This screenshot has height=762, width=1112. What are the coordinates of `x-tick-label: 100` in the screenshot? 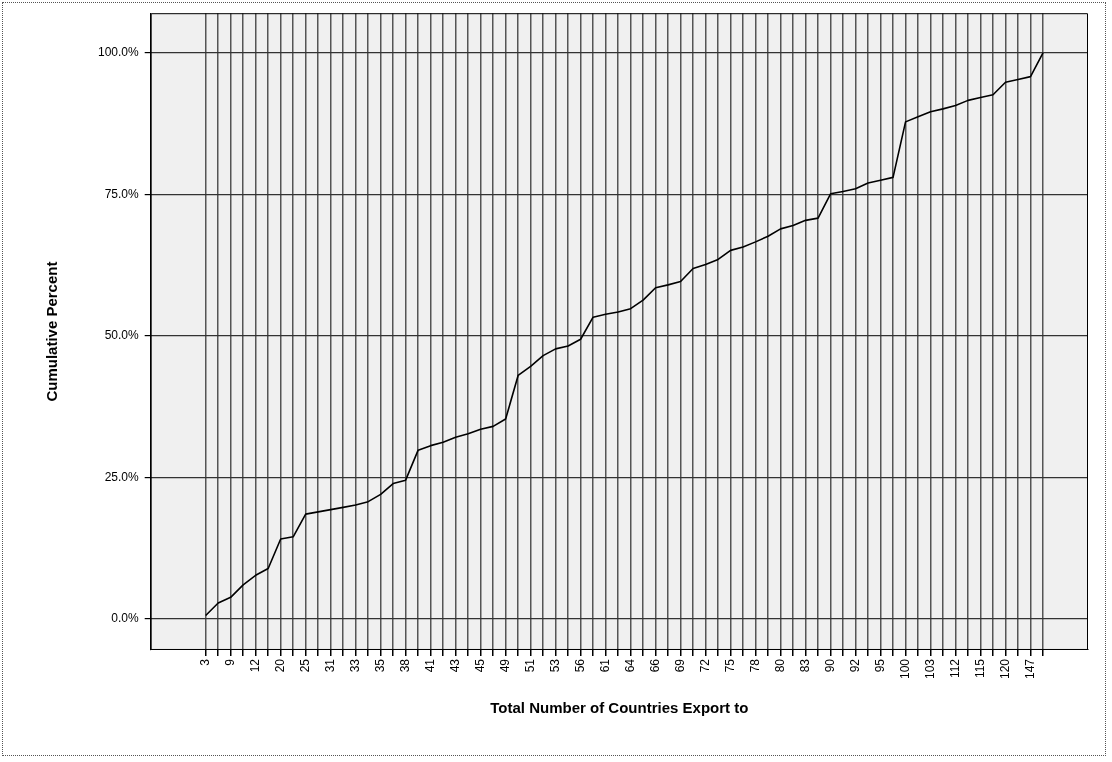 It's located at (904, 669).